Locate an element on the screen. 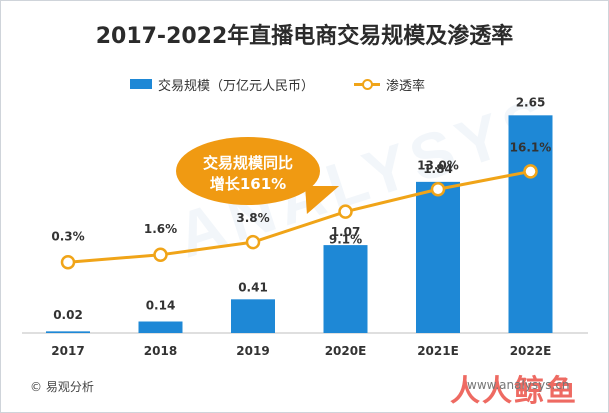  bar-2019 is located at coordinates (253, 316).